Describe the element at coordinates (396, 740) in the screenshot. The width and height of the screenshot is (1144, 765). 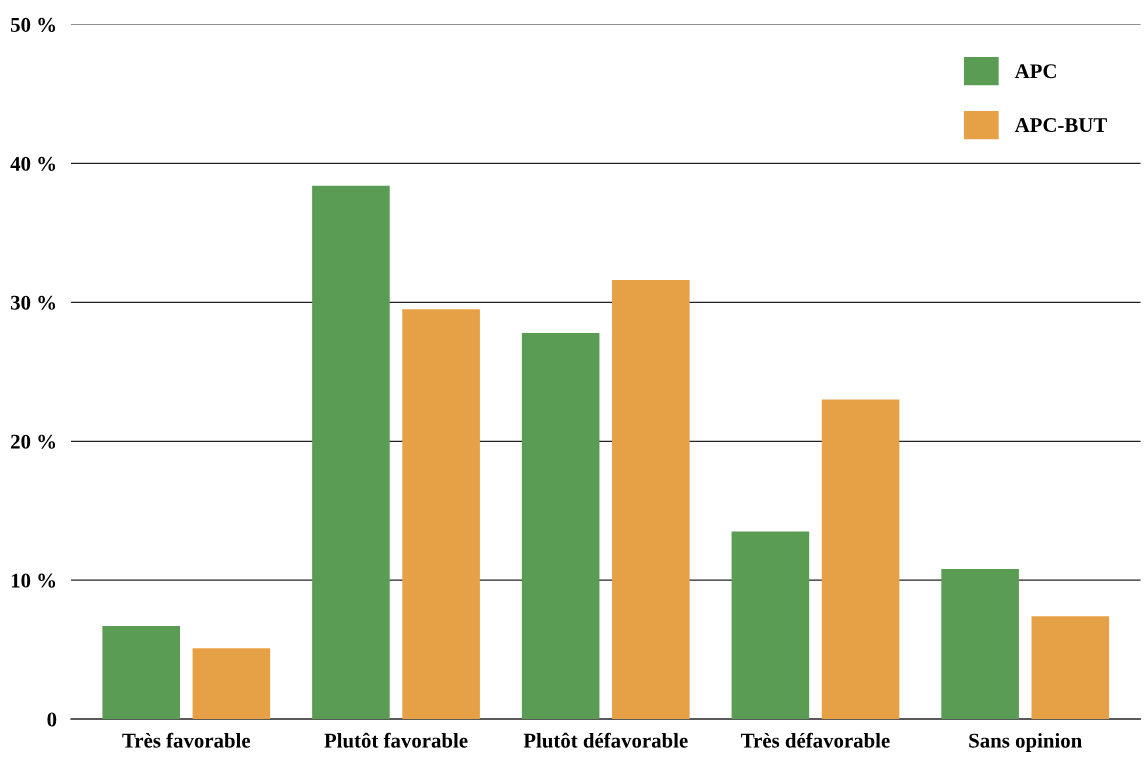
I see `x-tick-label: Plutôt favorable` at that location.